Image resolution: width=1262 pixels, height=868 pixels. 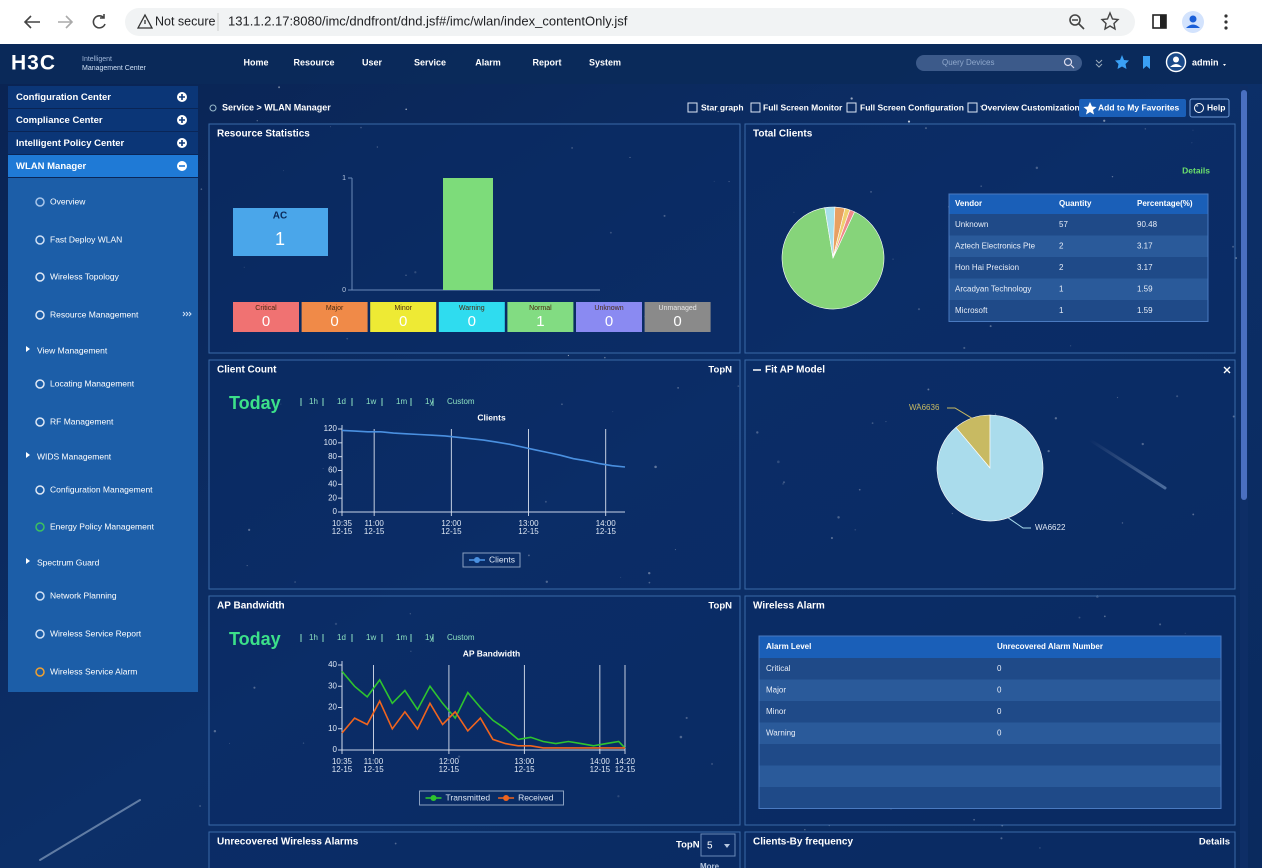 What do you see at coordinates (1226, 22) in the screenshot?
I see `menu-icon` at bounding box center [1226, 22].